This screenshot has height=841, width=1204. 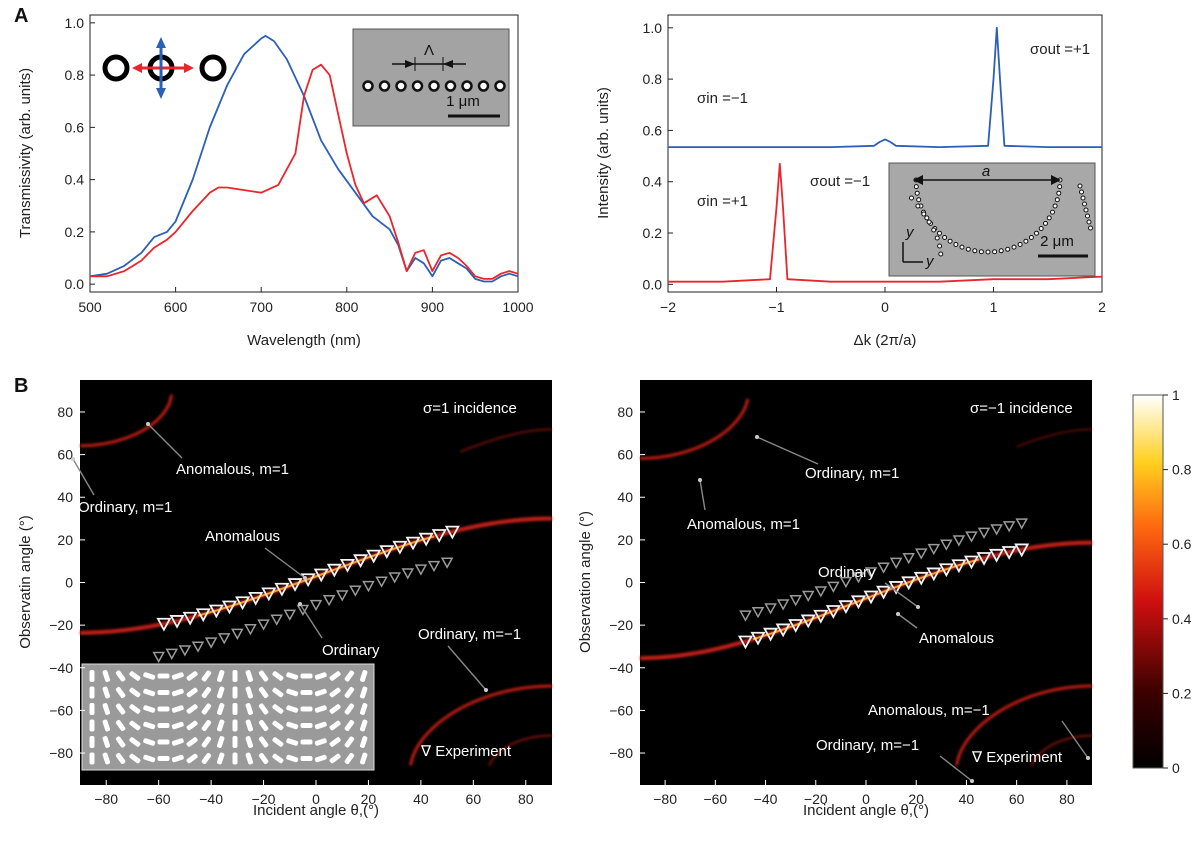 What do you see at coordinates (722, 201) in the screenshot?
I see `sigma-in-bottom: σin =+1` at bounding box center [722, 201].